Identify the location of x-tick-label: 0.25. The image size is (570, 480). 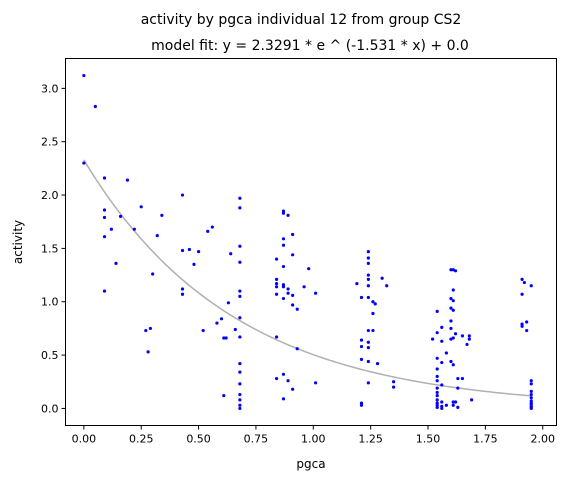
(141, 439).